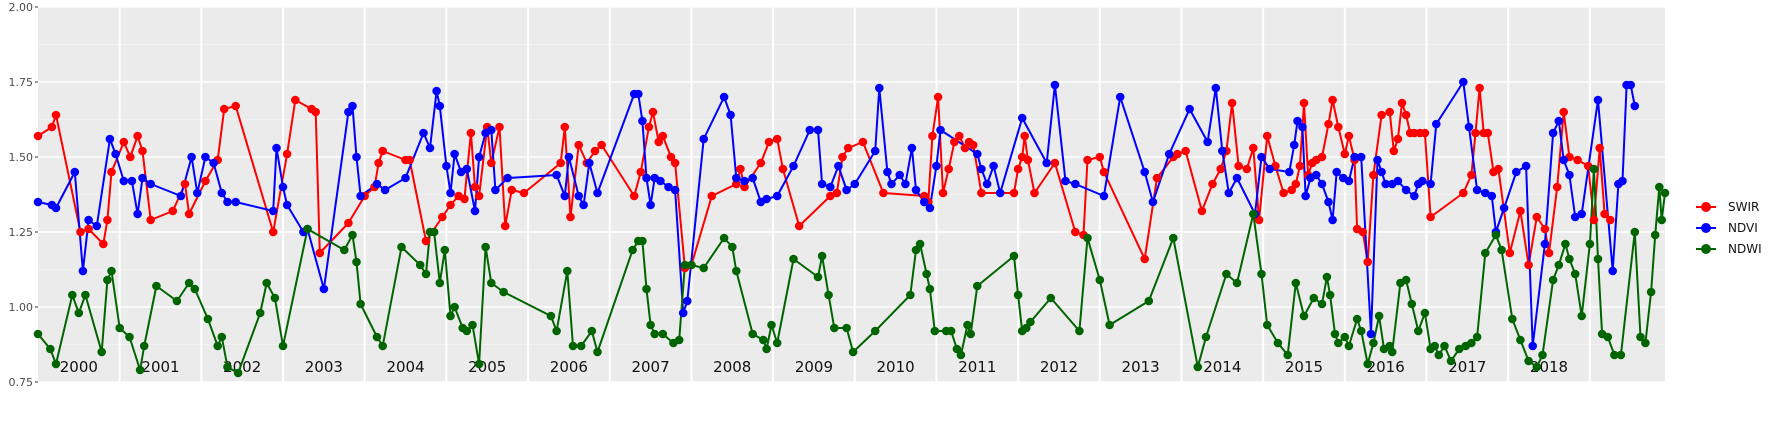  I want to click on year-label: 2005, so click(487, 367).